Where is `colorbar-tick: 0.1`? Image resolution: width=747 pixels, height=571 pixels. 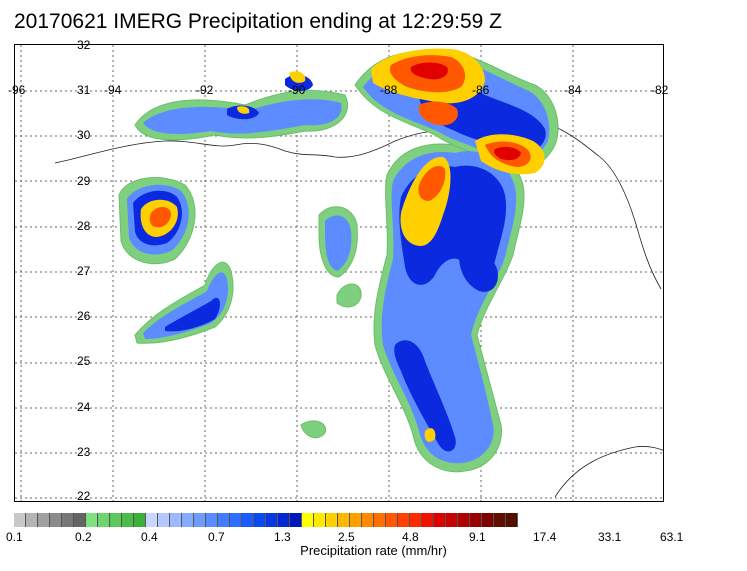 colorbar-tick: 0.1 is located at coordinates (14, 537).